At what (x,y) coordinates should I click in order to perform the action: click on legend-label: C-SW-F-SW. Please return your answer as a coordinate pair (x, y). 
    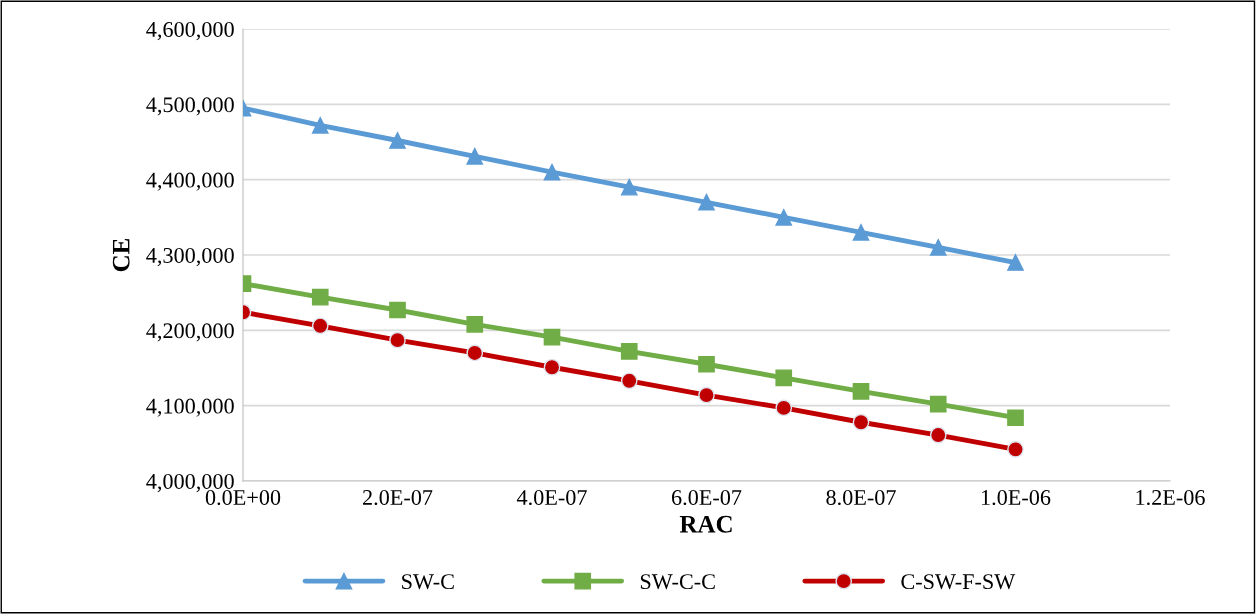
    Looking at the image, I should click on (958, 582).